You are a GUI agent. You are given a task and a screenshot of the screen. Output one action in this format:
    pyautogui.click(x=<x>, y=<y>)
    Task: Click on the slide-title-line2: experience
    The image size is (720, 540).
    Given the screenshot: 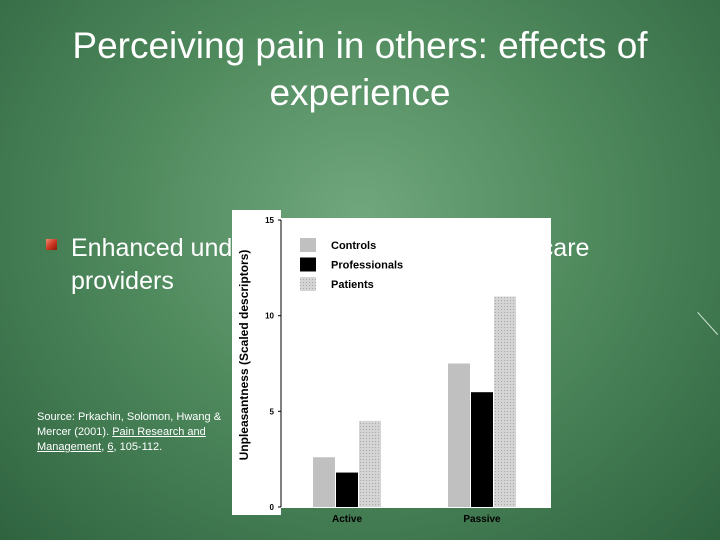 What is the action you would take?
    pyautogui.click(x=360, y=92)
    